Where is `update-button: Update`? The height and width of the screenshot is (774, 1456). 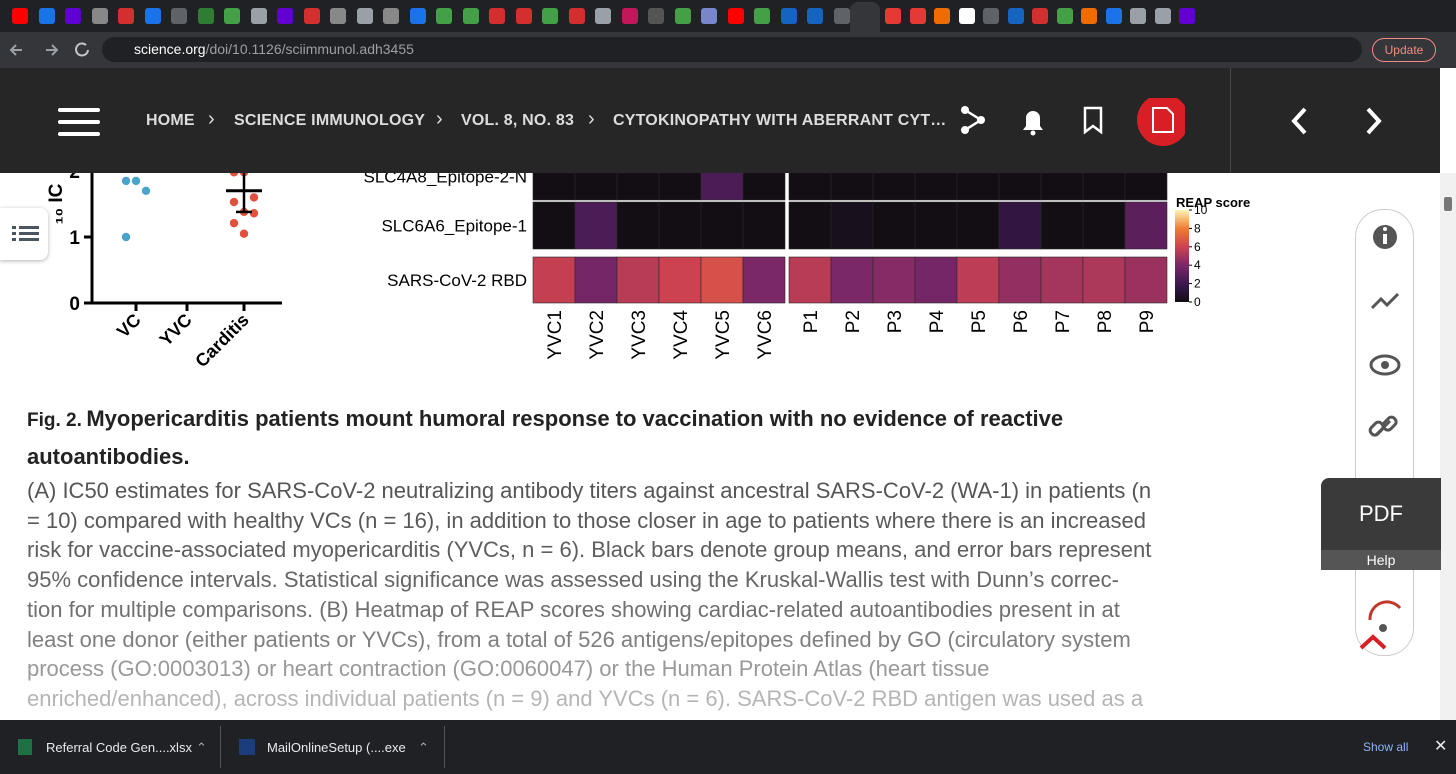 update-button: Update is located at coordinates (1404, 50).